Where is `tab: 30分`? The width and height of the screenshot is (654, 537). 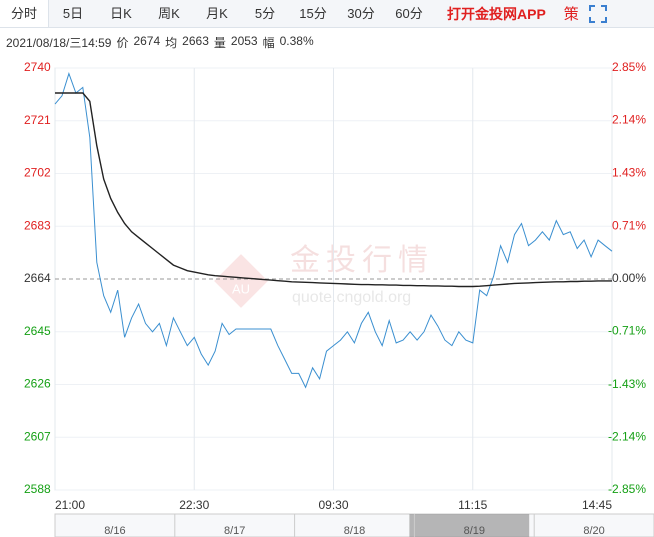 tab: 30分 is located at coordinates (361, 13).